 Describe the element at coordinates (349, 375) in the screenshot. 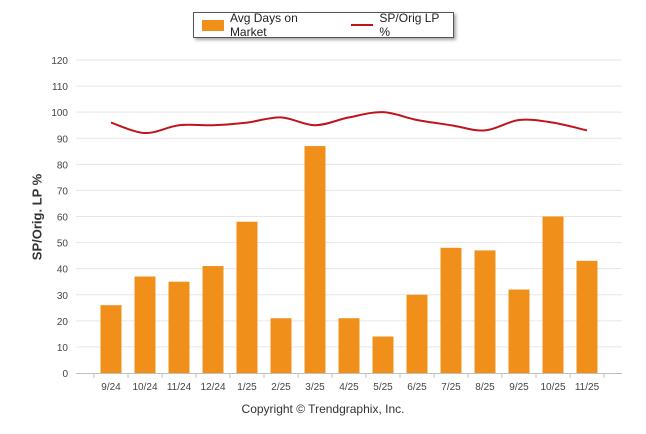

I see `axes` at that location.